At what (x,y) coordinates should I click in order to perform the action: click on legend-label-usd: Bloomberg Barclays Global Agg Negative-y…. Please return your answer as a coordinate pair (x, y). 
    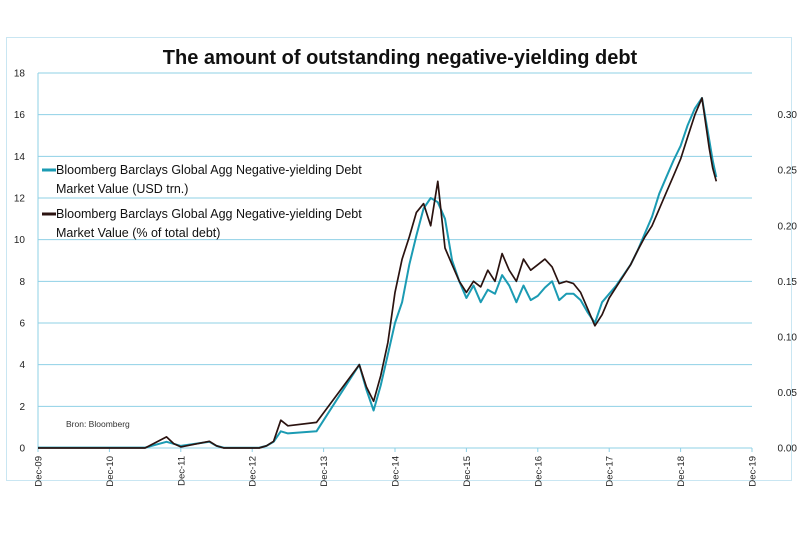
    Looking at the image, I should click on (209, 179).